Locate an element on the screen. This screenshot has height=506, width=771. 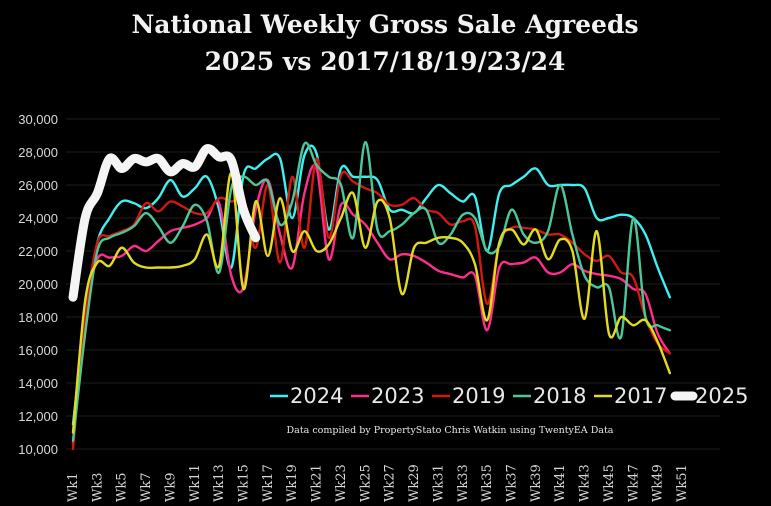
x-tick-label: Wk9 is located at coordinates (170, 487).